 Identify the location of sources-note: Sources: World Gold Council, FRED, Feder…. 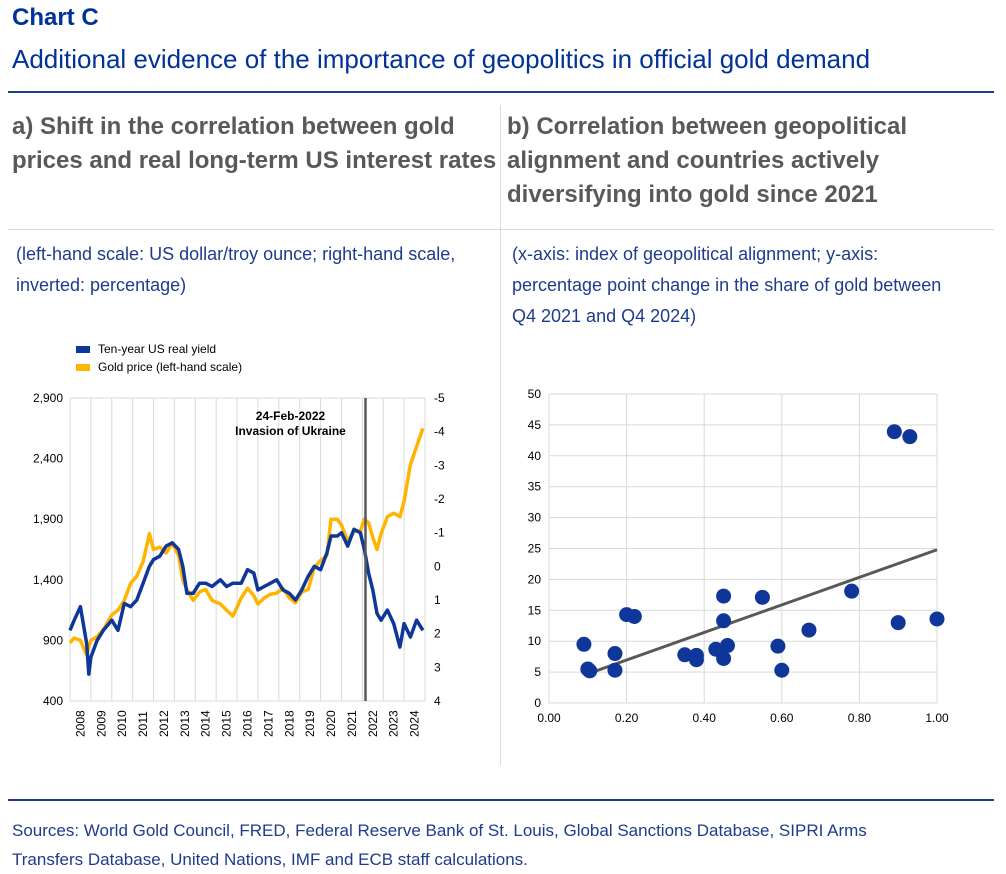
(497, 845).